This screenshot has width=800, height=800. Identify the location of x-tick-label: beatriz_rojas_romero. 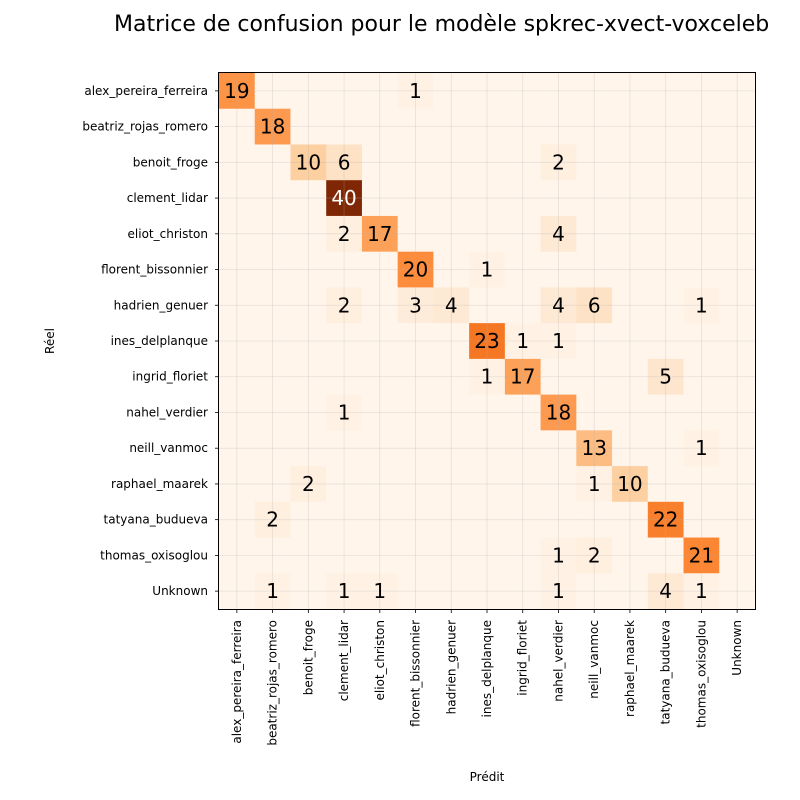
(273, 683).